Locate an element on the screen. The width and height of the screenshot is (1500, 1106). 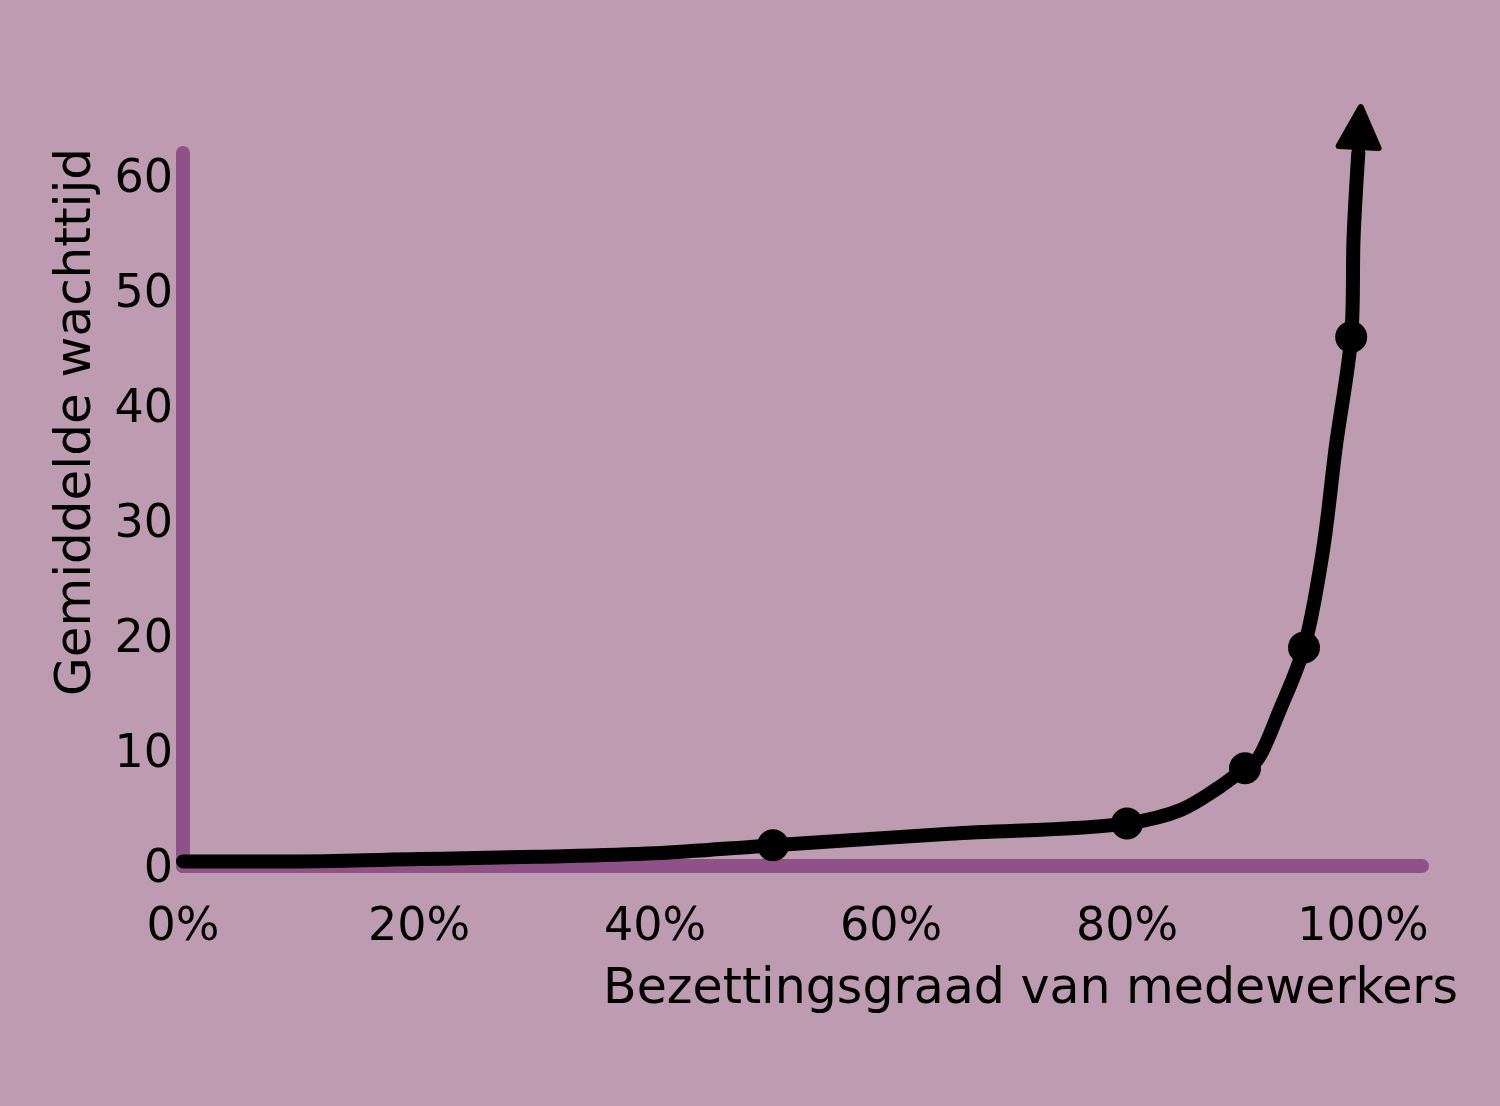
y-tick-label: 0 is located at coordinates (158, 866).